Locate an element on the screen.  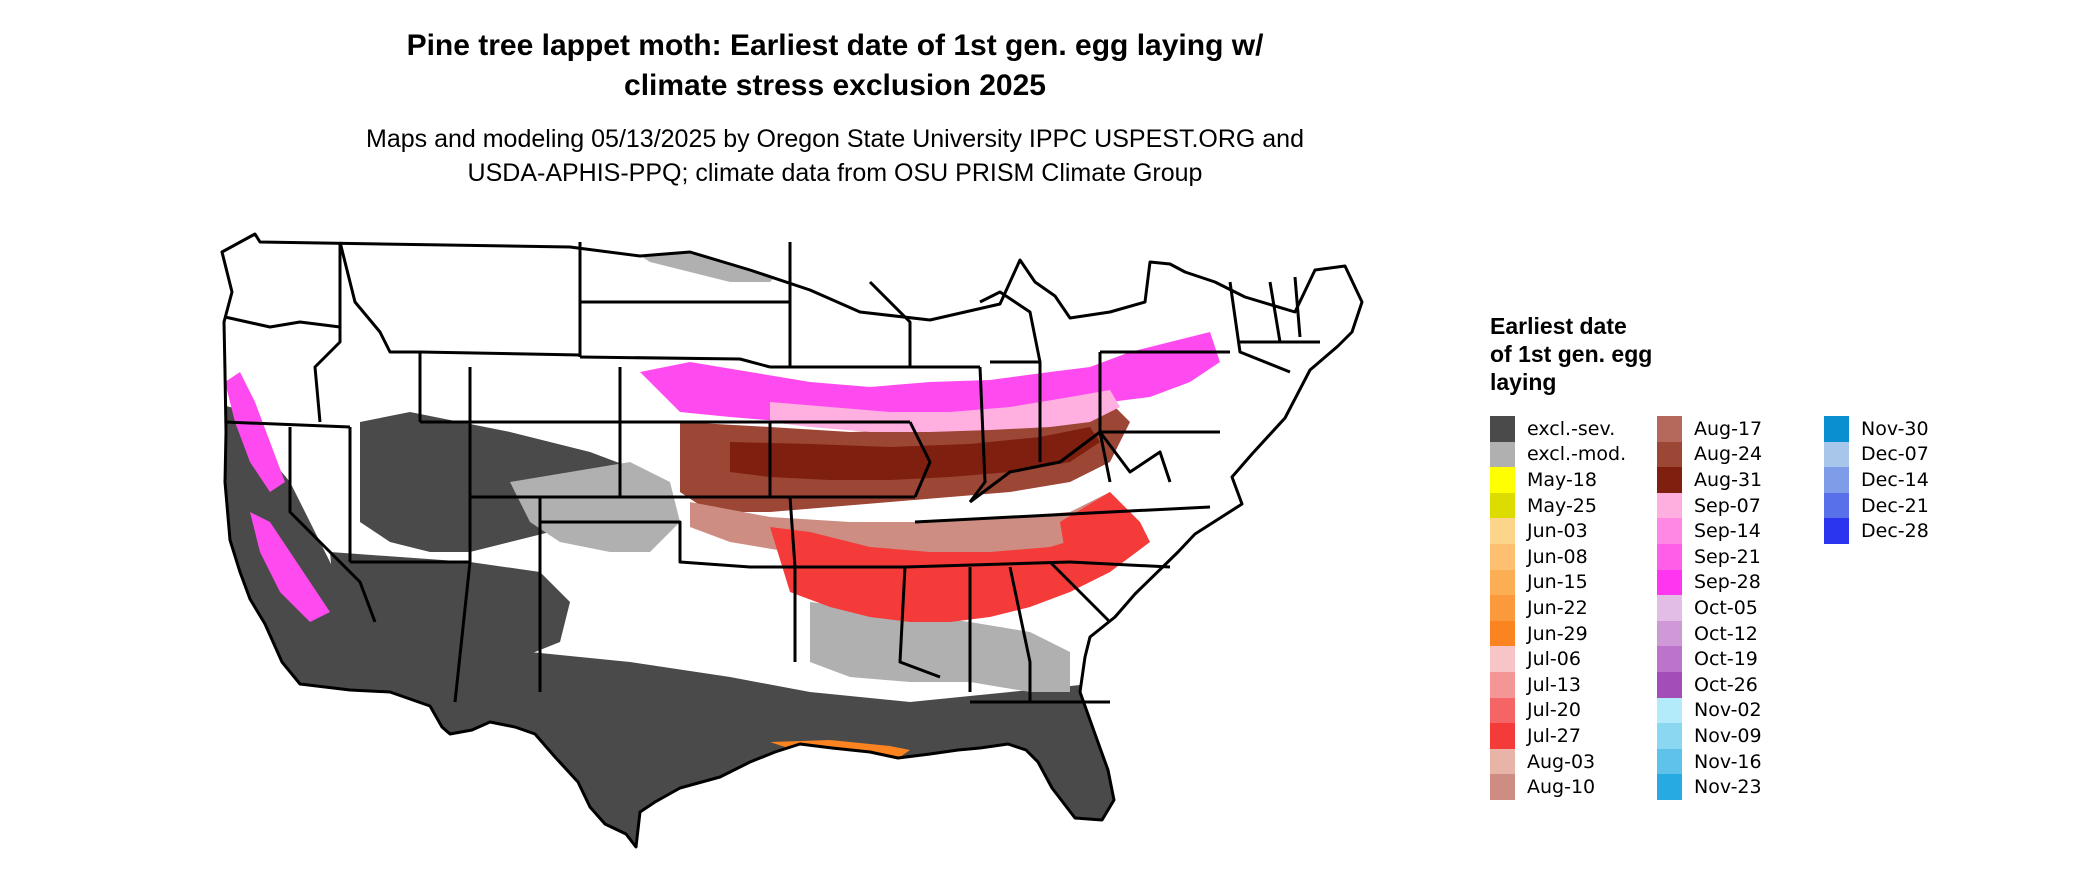
legend-label: Oct-05 is located at coordinates (1726, 607).